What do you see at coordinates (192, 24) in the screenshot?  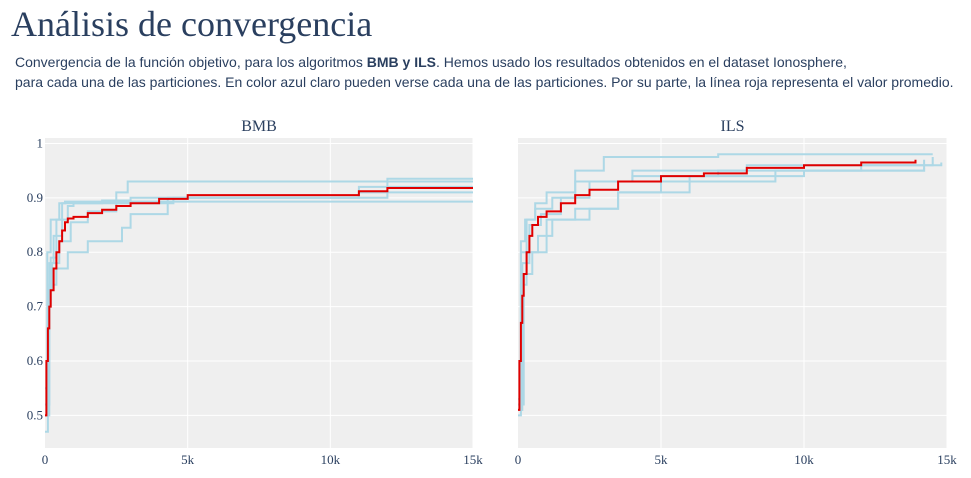 I see `page-title: Análisis de convergencia` at bounding box center [192, 24].